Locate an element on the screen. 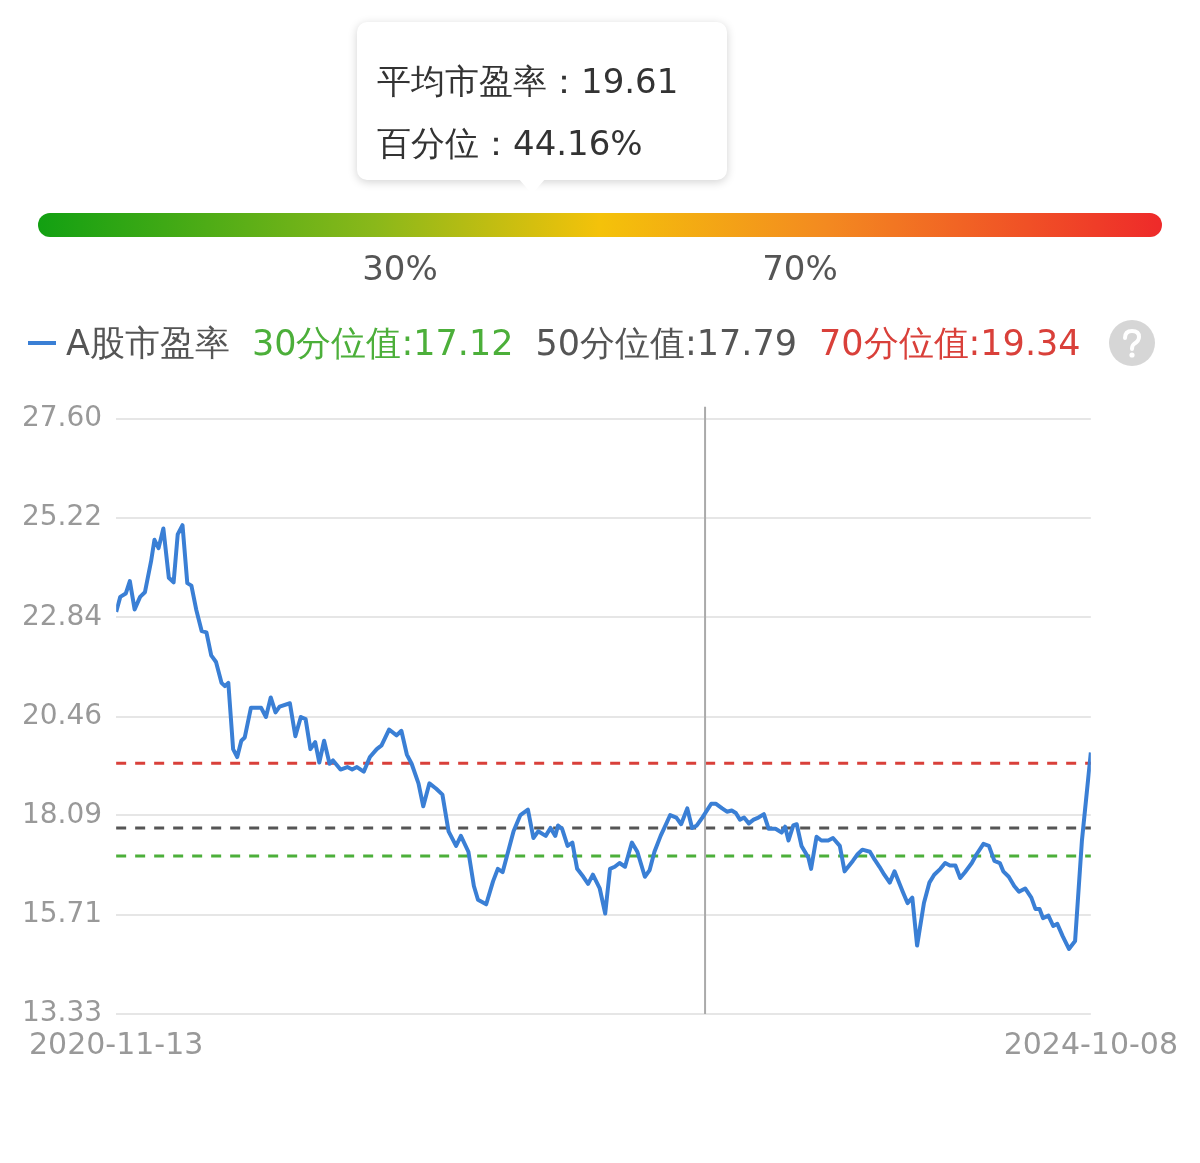 Image resolution: width=1200 pixels, height=1163 pixels. text: 百分位：44.16% is located at coordinates (510, 143).